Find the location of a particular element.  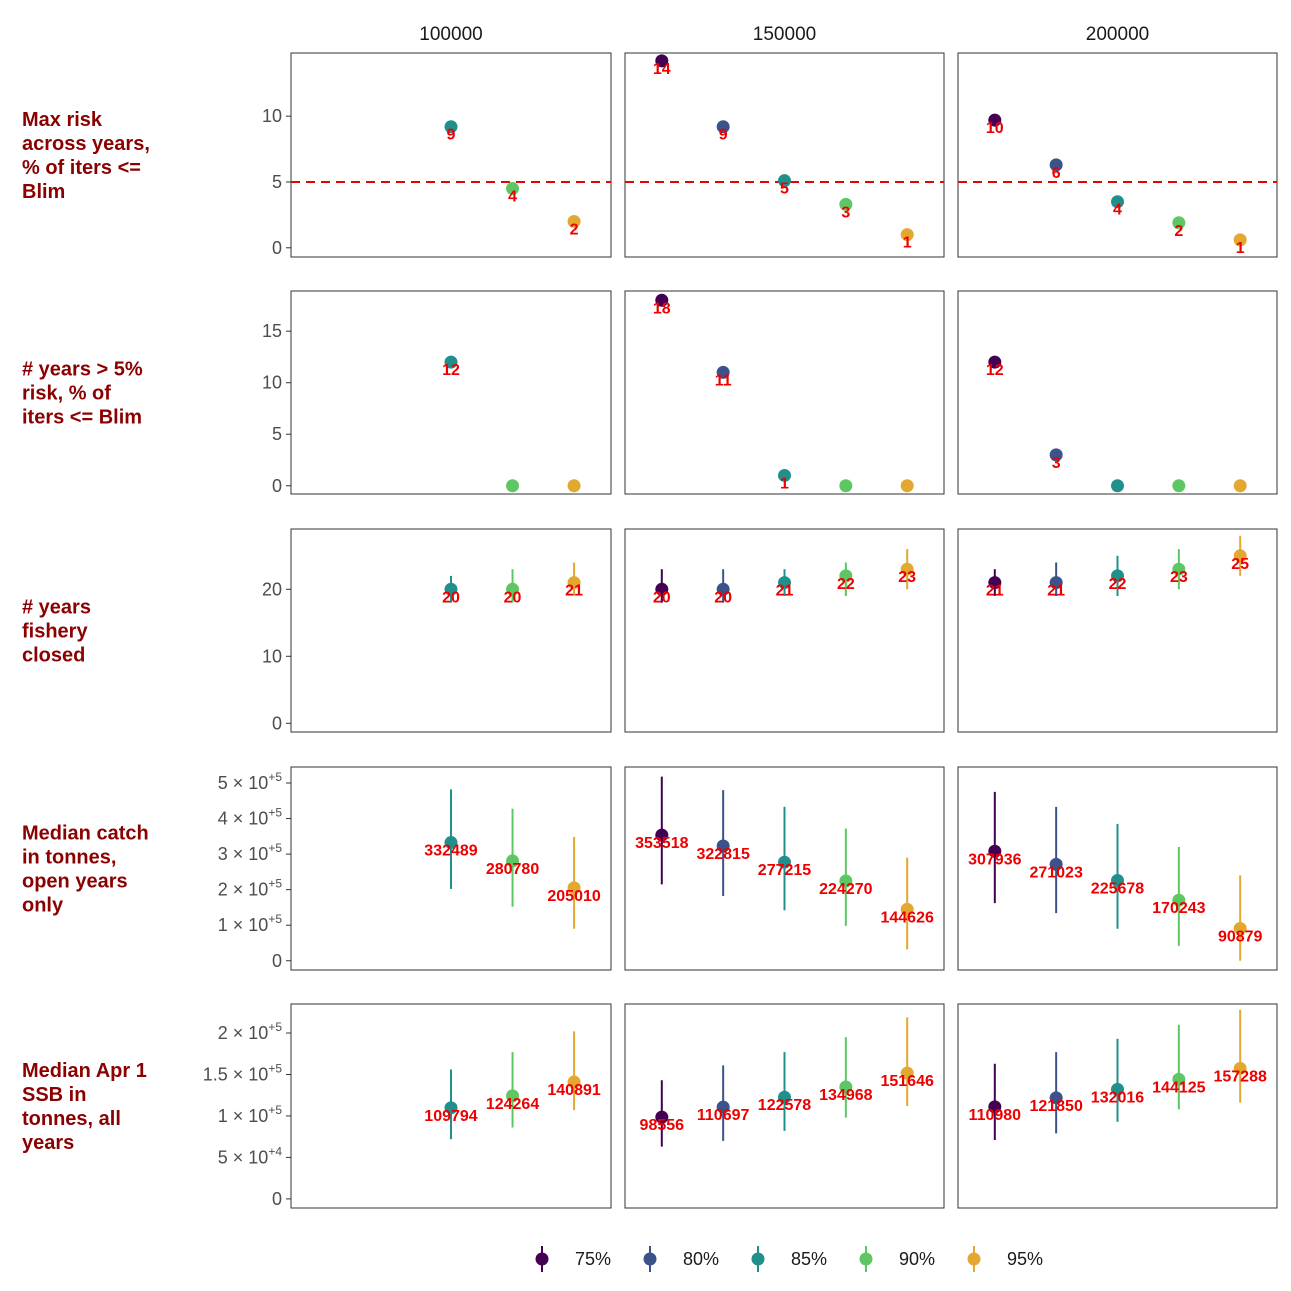

data-label: 22 is located at coordinates (846, 584).